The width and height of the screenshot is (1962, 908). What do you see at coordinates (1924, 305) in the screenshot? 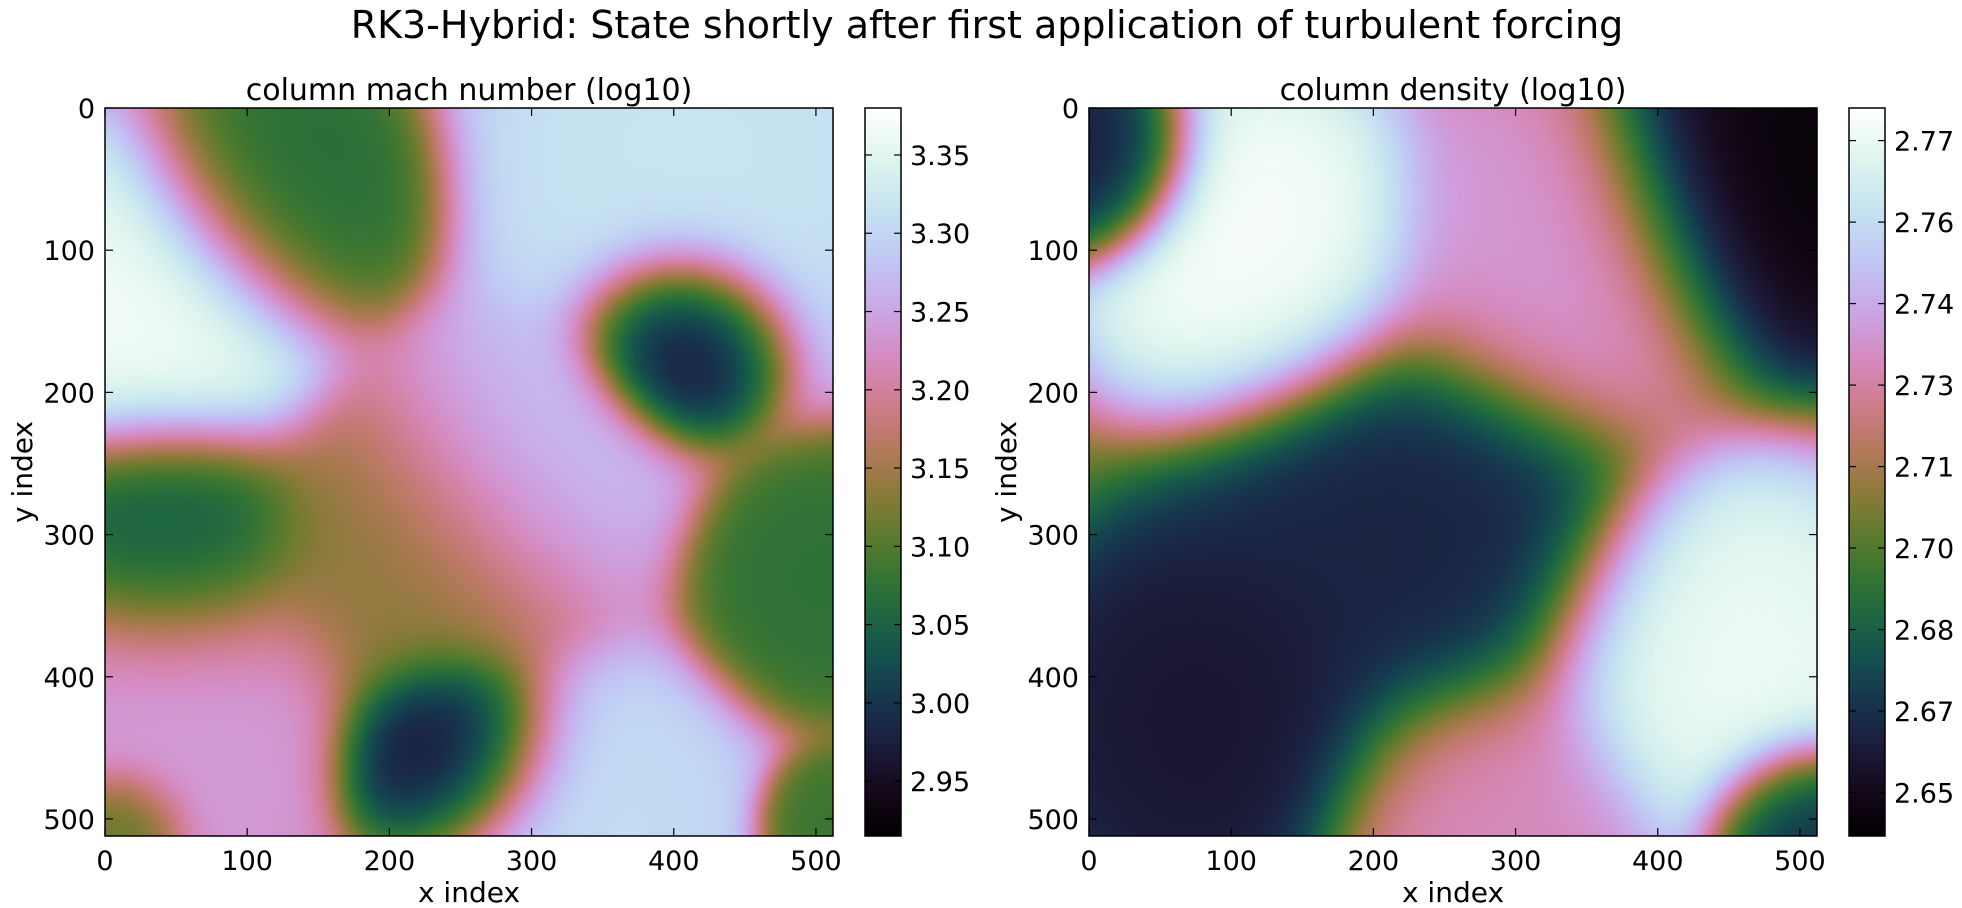
I see `colorbar-tick-label: 2.74` at bounding box center [1924, 305].